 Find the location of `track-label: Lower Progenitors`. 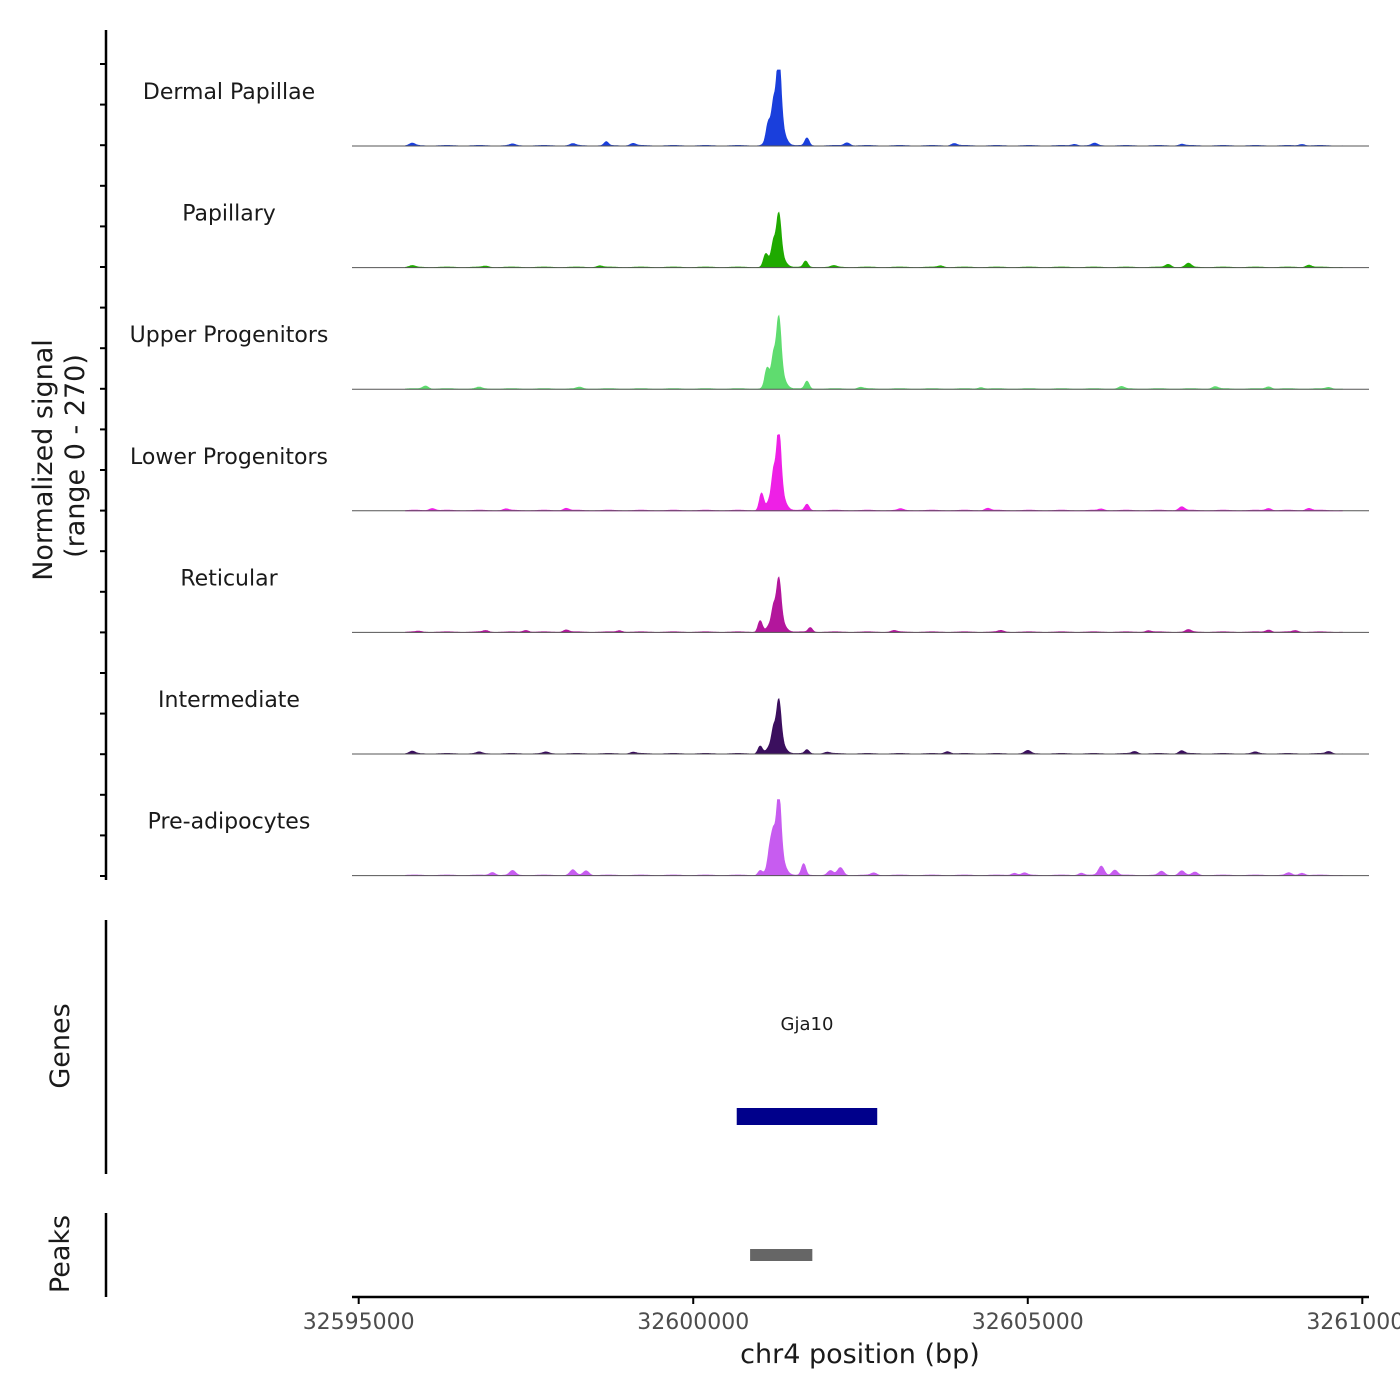

track-label: Lower Progenitors is located at coordinates (229, 457).